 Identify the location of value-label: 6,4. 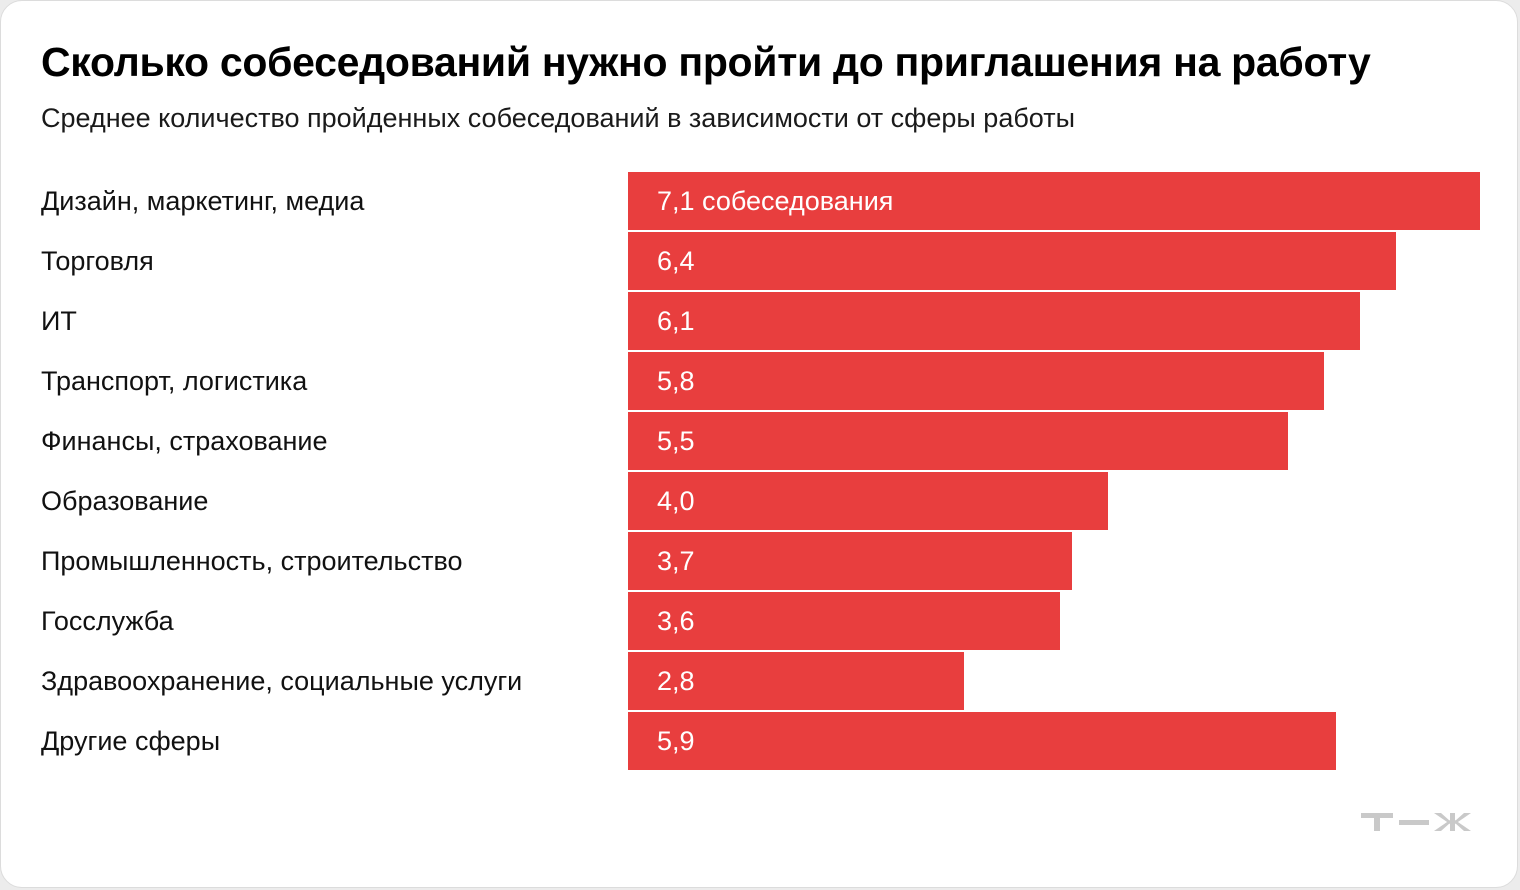
(676, 261).